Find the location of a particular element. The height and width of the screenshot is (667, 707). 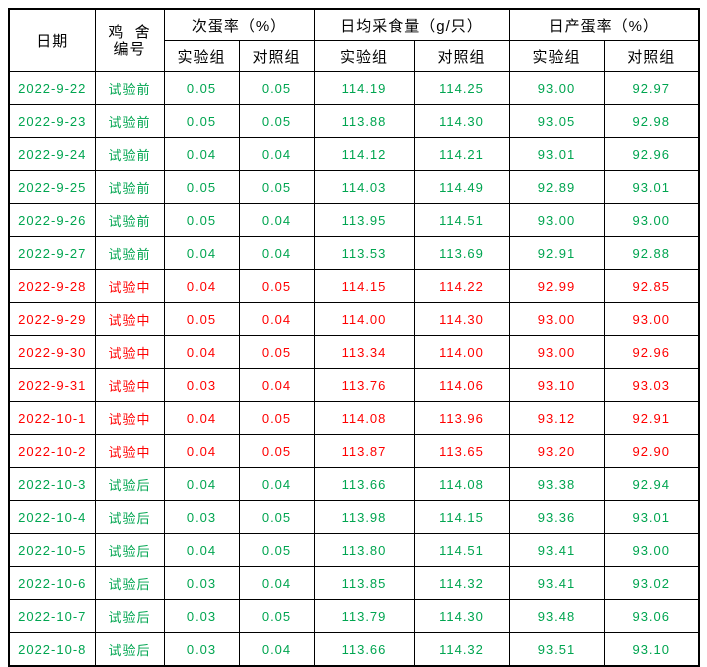

value-cell: 93.06 is located at coordinates (651, 616).